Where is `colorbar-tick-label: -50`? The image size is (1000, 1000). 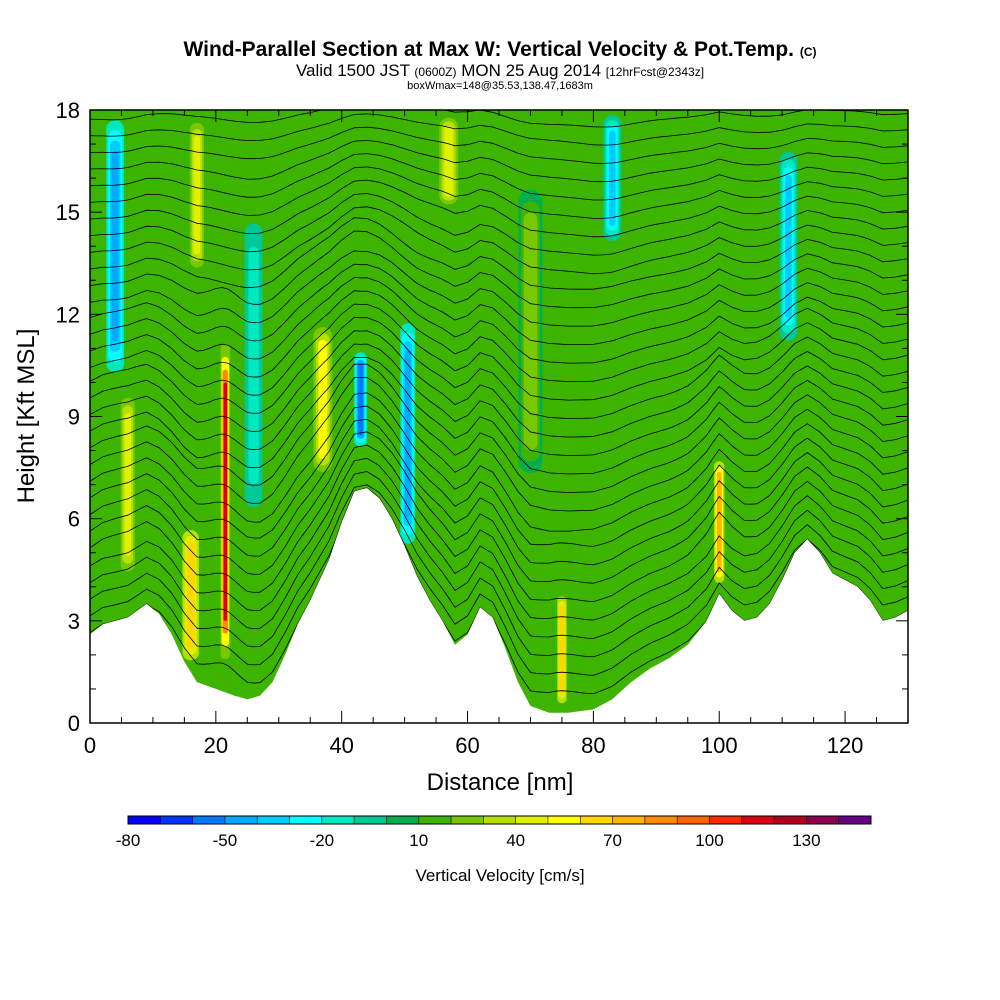
colorbar-tick-label: -50 is located at coordinates (225, 840).